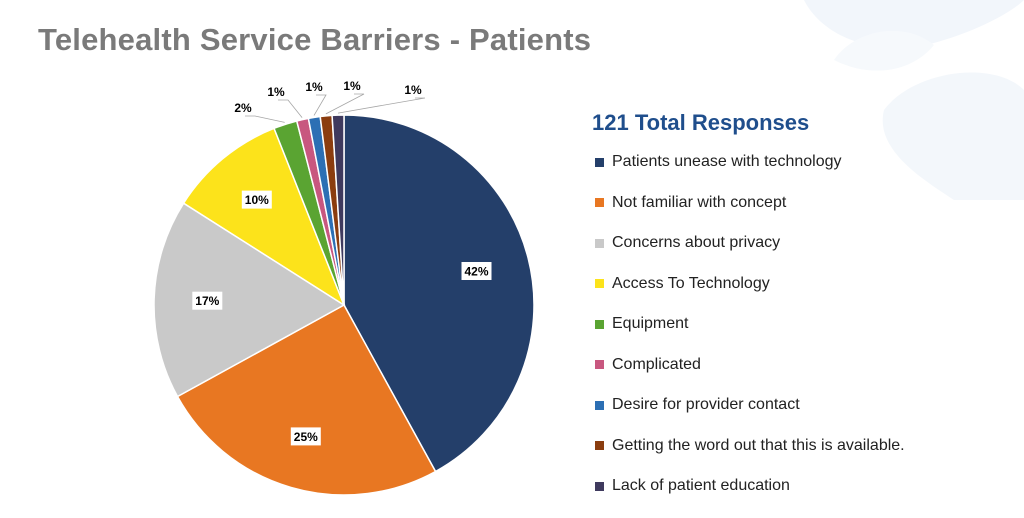 This screenshot has width=1024, height=518. What do you see at coordinates (345, 104) in the screenshot?
I see `leader-line-getting-the-word-out-that-this-is-available` at bounding box center [345, 104].